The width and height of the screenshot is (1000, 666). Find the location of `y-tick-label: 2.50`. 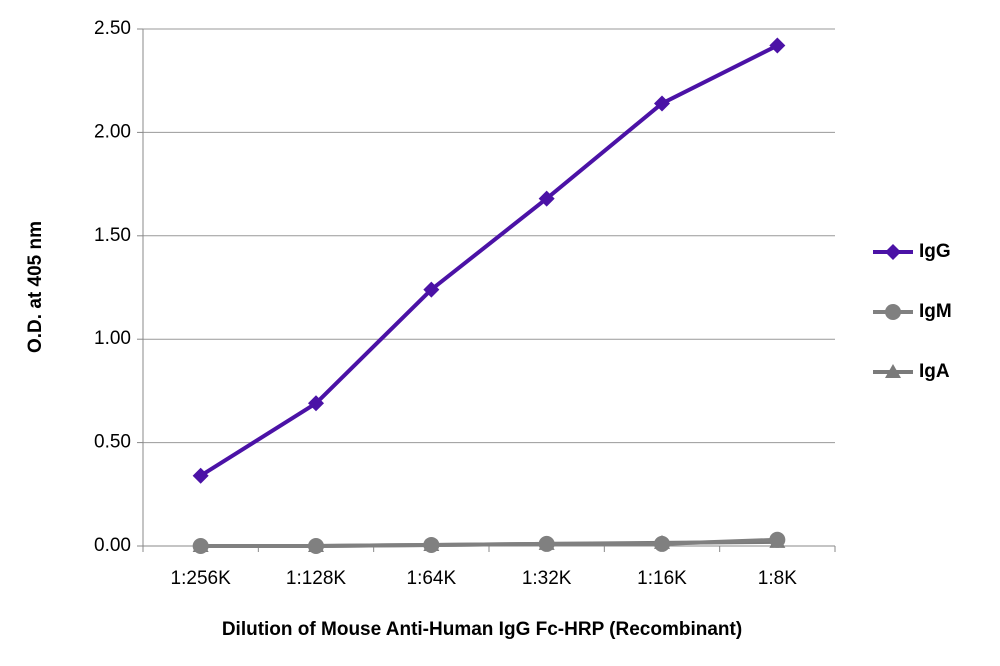

y-tick-label: 2.50 is located at coordinates (112, 28).